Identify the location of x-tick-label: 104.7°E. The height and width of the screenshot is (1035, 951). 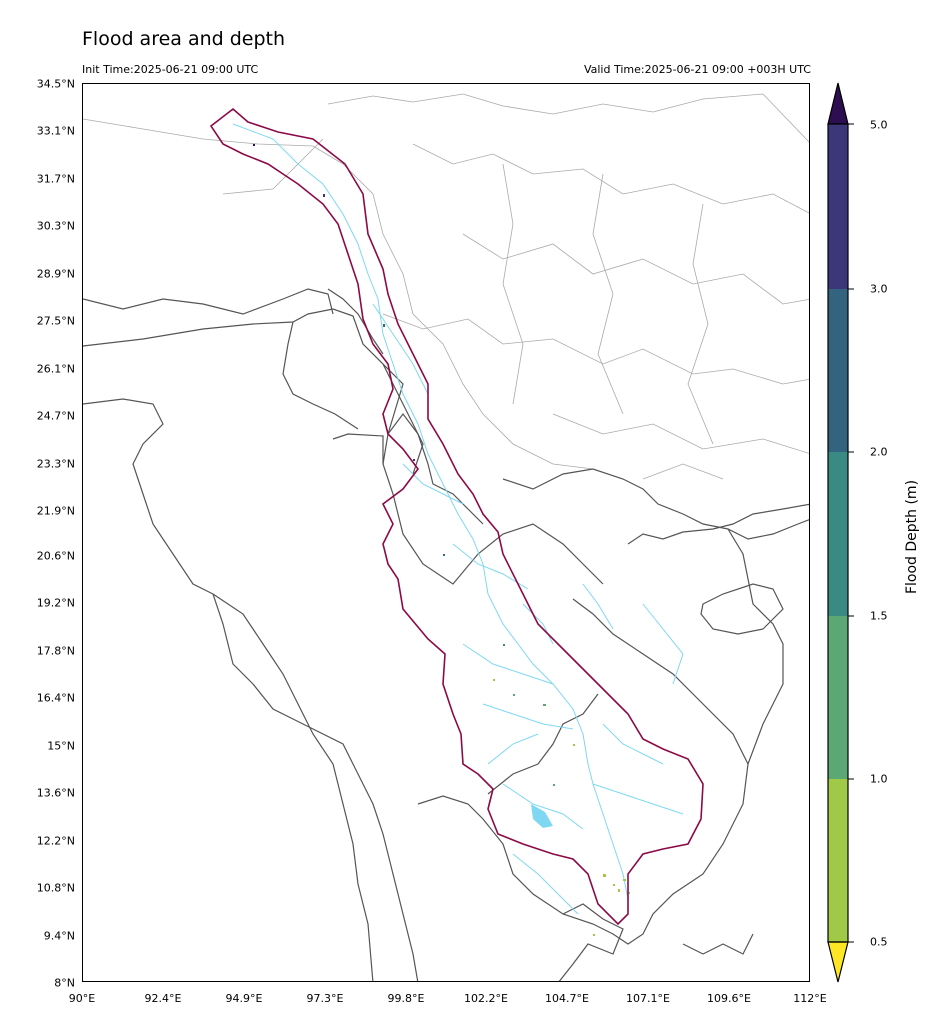
(567, 998).